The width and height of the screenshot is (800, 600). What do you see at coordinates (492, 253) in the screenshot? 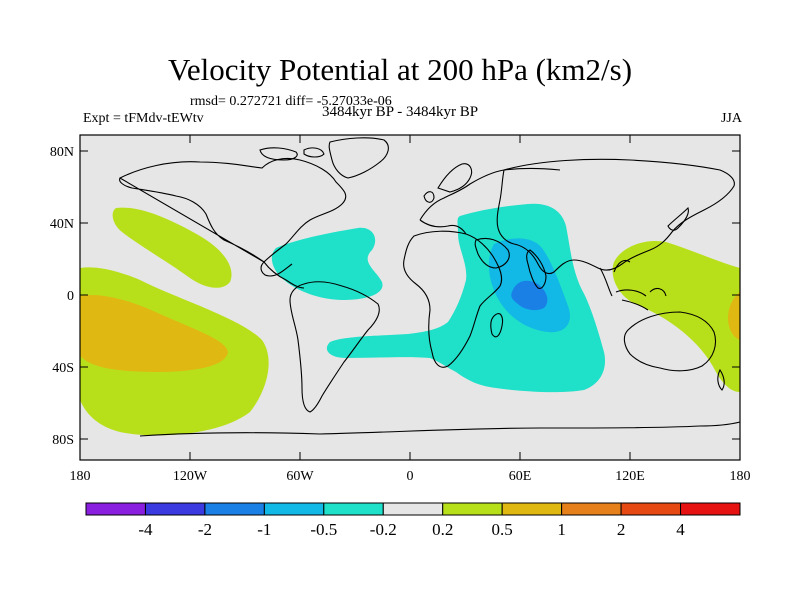
I see `coastline-arabia` at bounding box center [492, 253].